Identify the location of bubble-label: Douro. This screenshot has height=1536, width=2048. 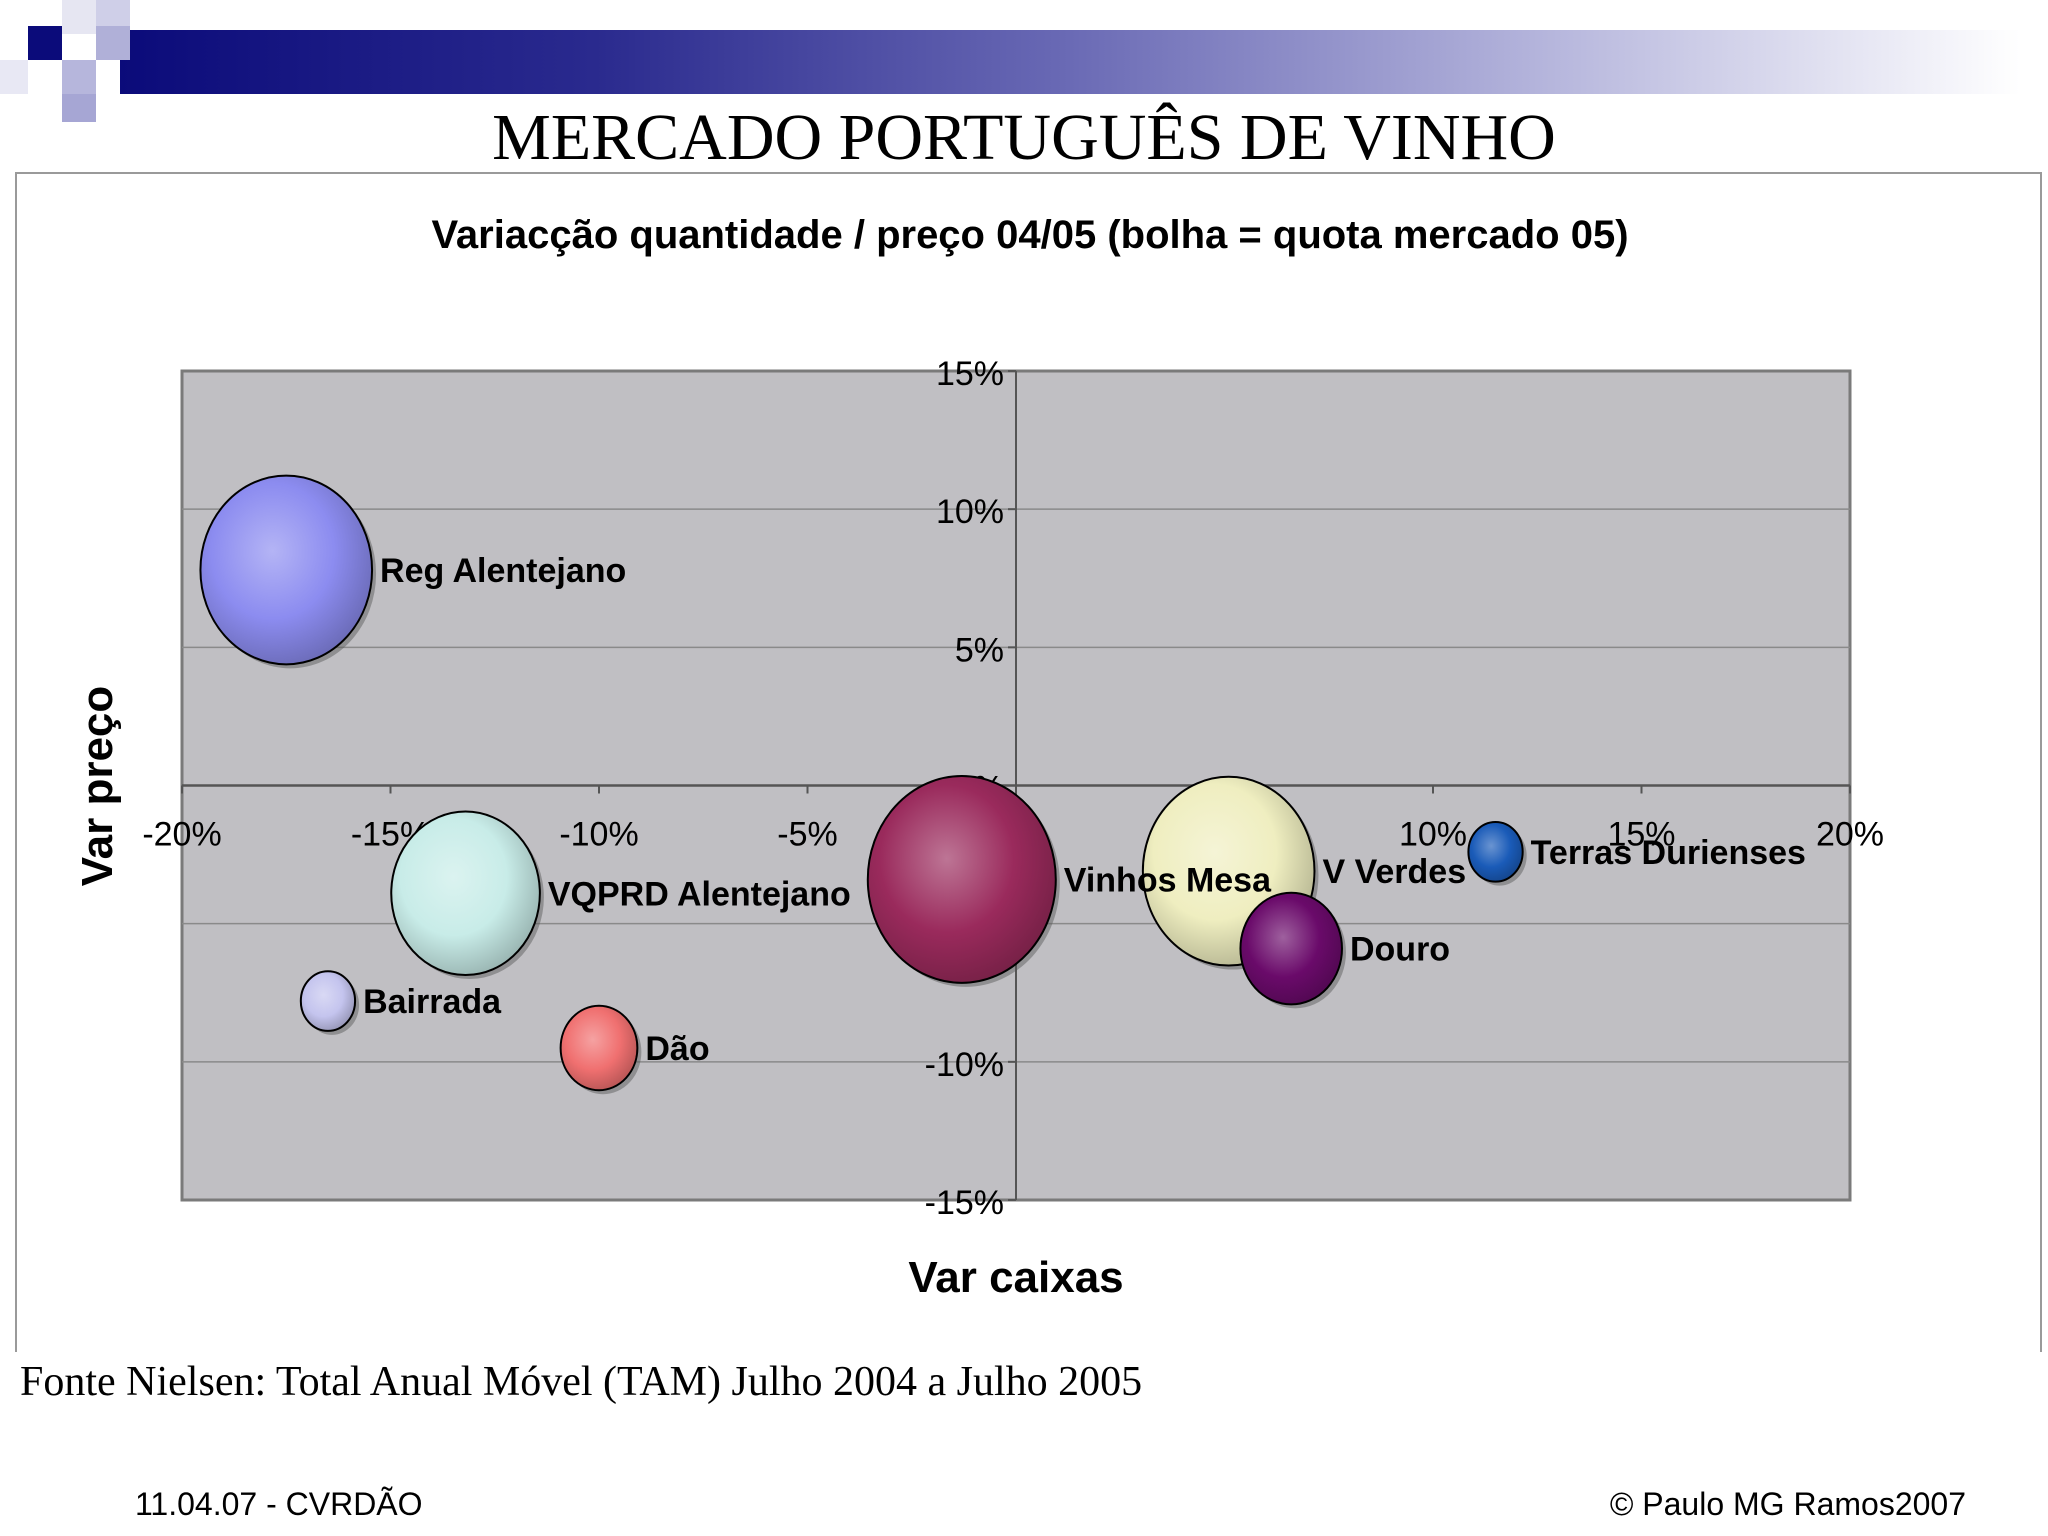
(1400, 950).